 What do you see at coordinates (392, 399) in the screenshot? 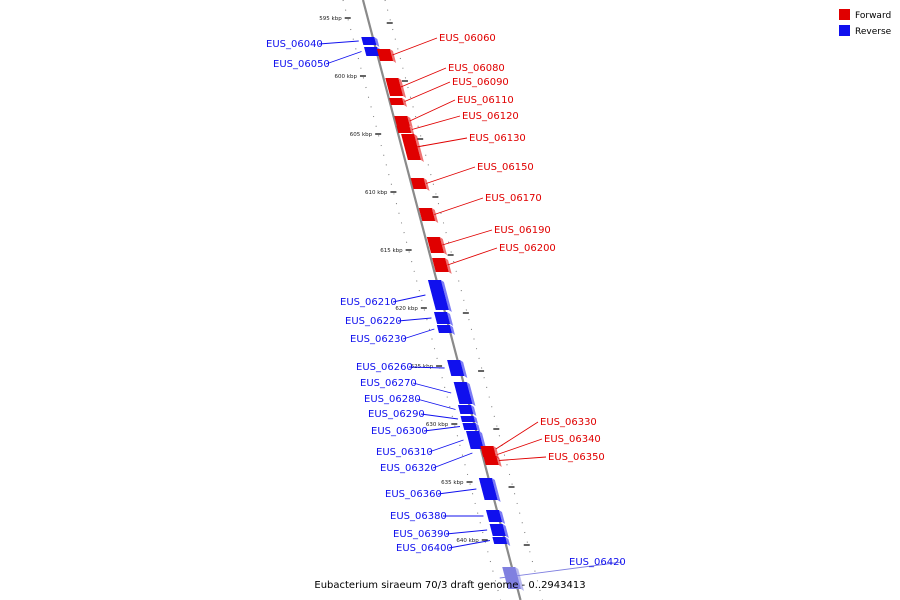
I see `gene-label: EUS_06280` at bounding box center [392, 399].